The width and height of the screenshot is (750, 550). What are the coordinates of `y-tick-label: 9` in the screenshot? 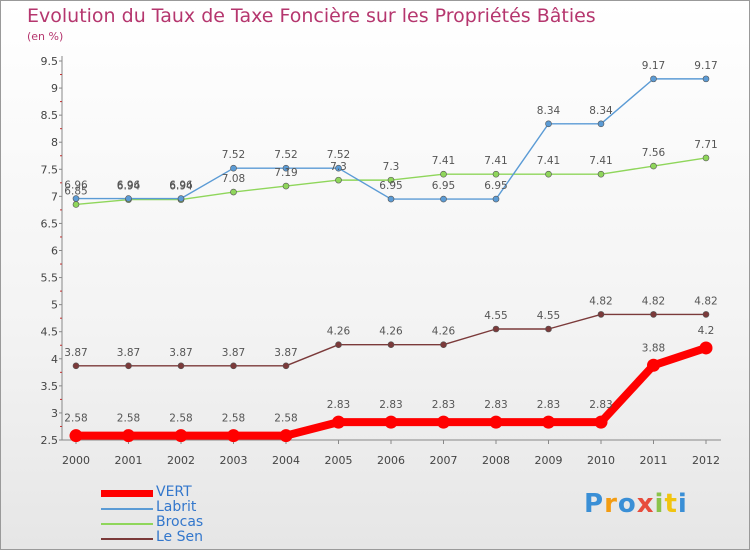 It's located at (54, 88).